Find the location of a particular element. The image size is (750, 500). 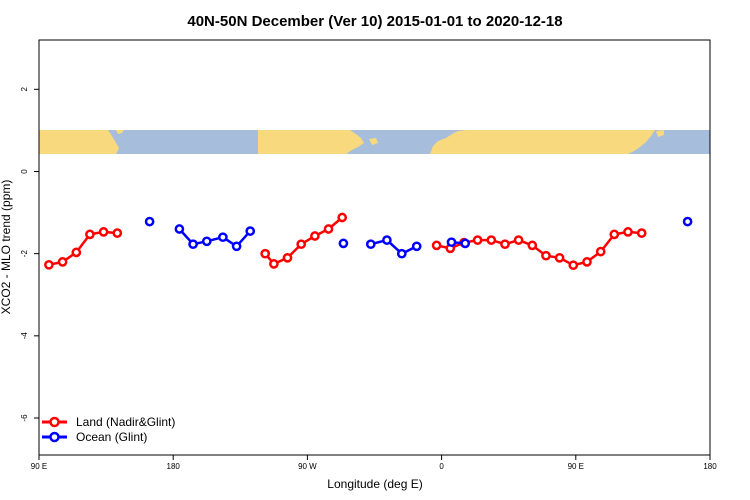

legend-land-marker is located at coordinates (54, 422).